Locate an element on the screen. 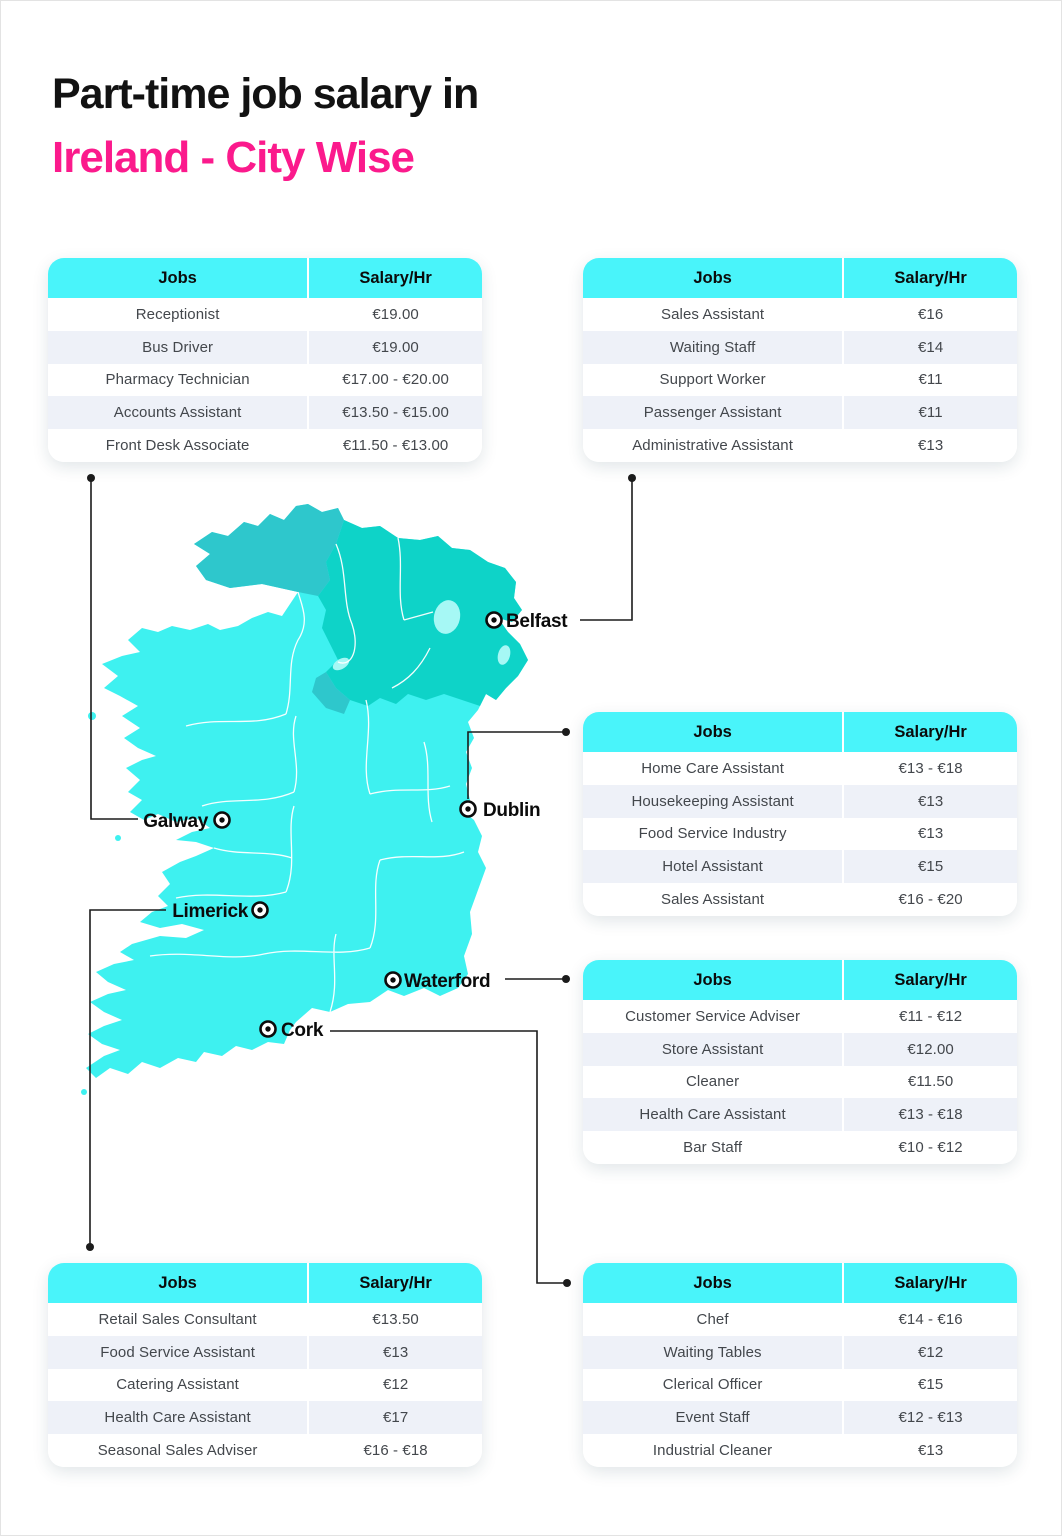 This screenshot has height=1536, width=1062. salary-cell: €14 is located at coordinates (929, 347).